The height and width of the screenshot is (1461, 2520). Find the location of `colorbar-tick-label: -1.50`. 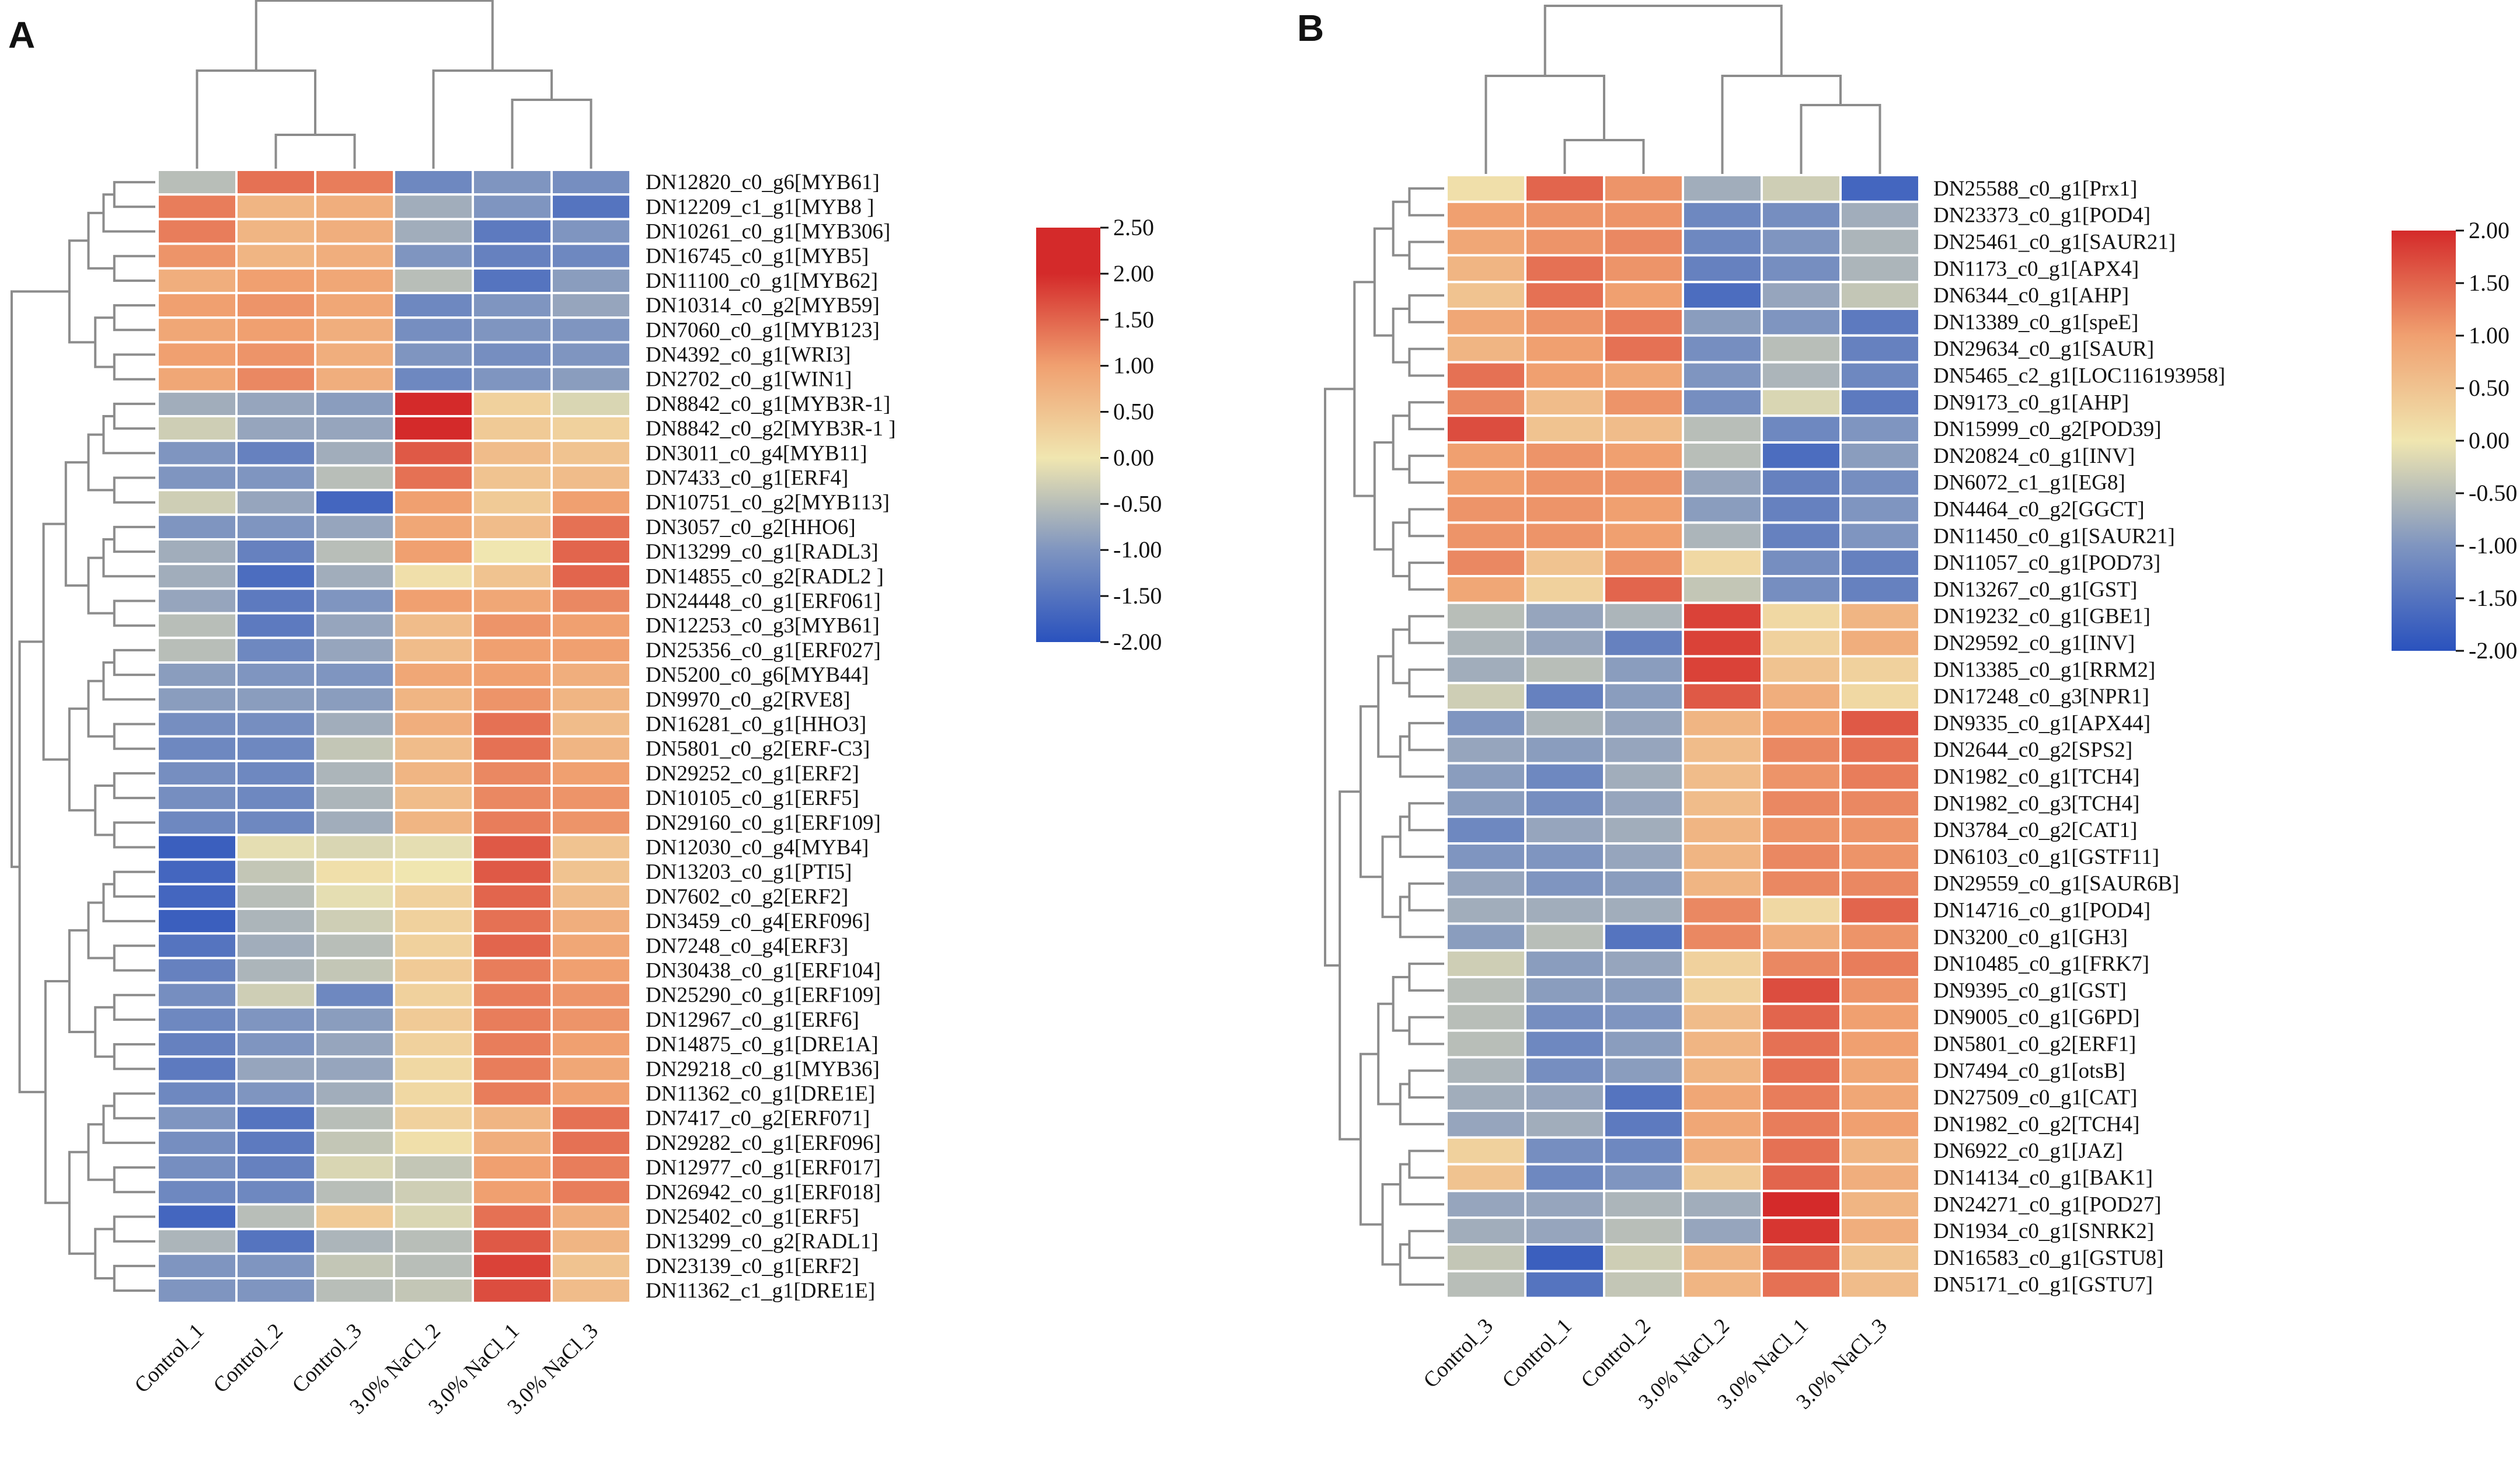

colorbar-tick-label: -1.50 is located at coordinates (2493, 598).